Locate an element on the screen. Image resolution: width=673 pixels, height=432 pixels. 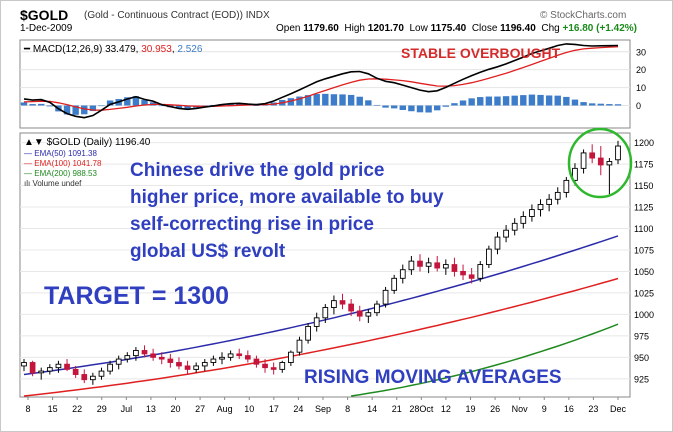
ema200-legend-label: EMA(200) is located at coordinates (52, 173).